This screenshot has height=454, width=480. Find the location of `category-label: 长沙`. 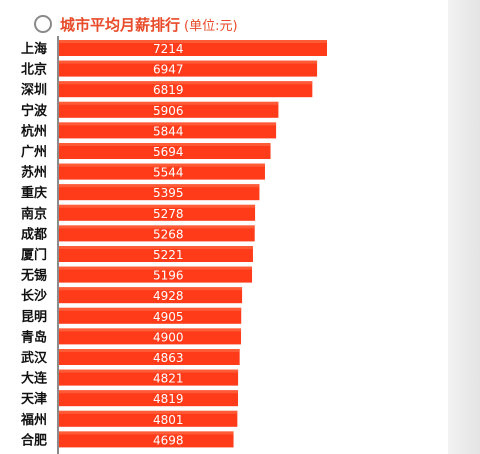

category-label: 长沙 is located at coordinates (34, 296).